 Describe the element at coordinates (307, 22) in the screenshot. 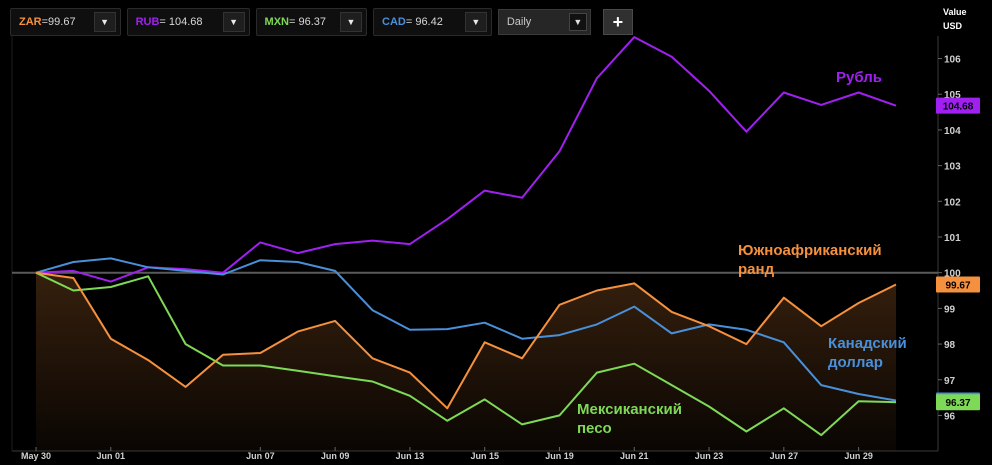

I see `ticker-value: = 96.37` at that location.